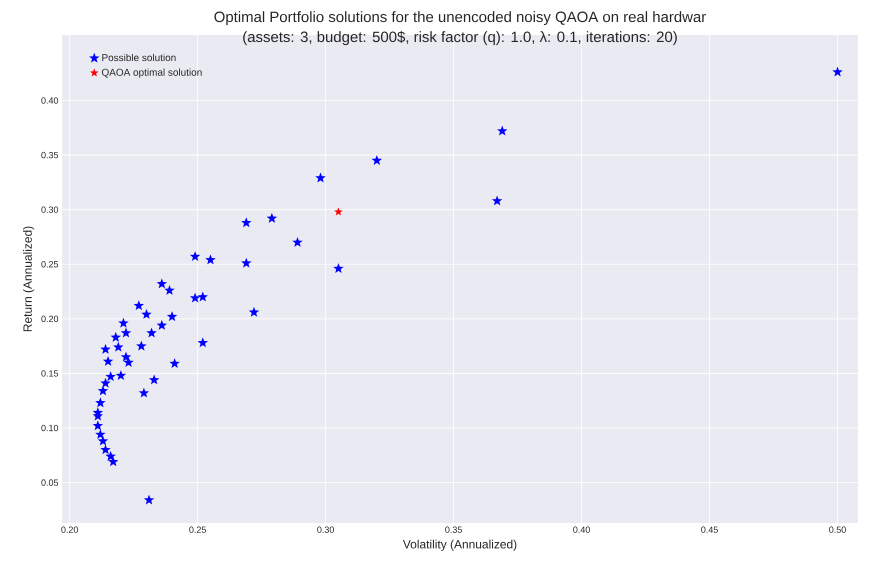 This screenshot has width=873, height=563. What do you see at coordinates (453, 529) in the screenshot?
I see `x-tick-label: 0.35` at bounding box center [453, 529].